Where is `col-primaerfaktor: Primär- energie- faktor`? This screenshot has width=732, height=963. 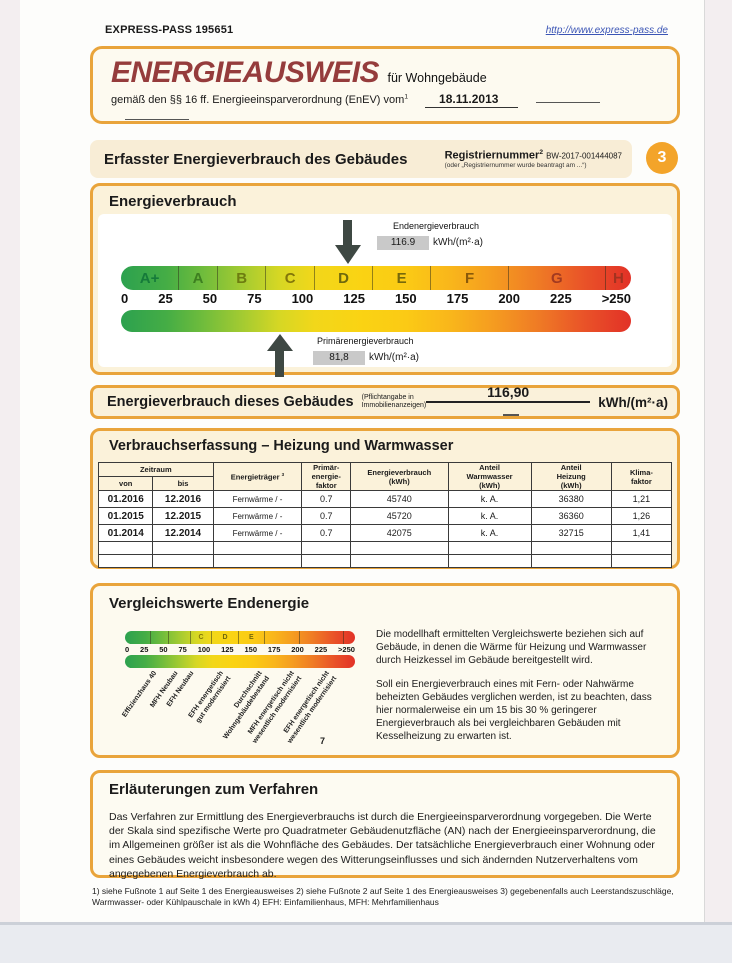 col-primaerfaktor: Primär- energie- faktor is located at coordinates (326, 476).